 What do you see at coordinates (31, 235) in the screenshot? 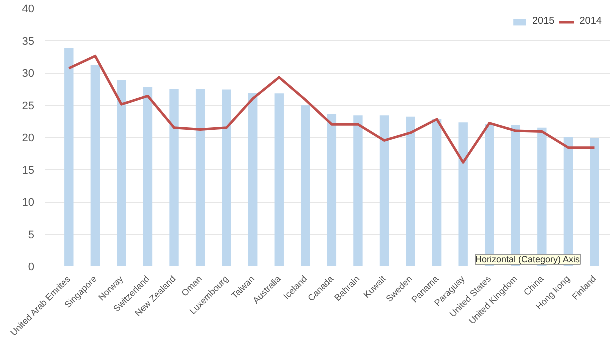
I see `y-tick-label: 5` at bounding box center [31, 235].